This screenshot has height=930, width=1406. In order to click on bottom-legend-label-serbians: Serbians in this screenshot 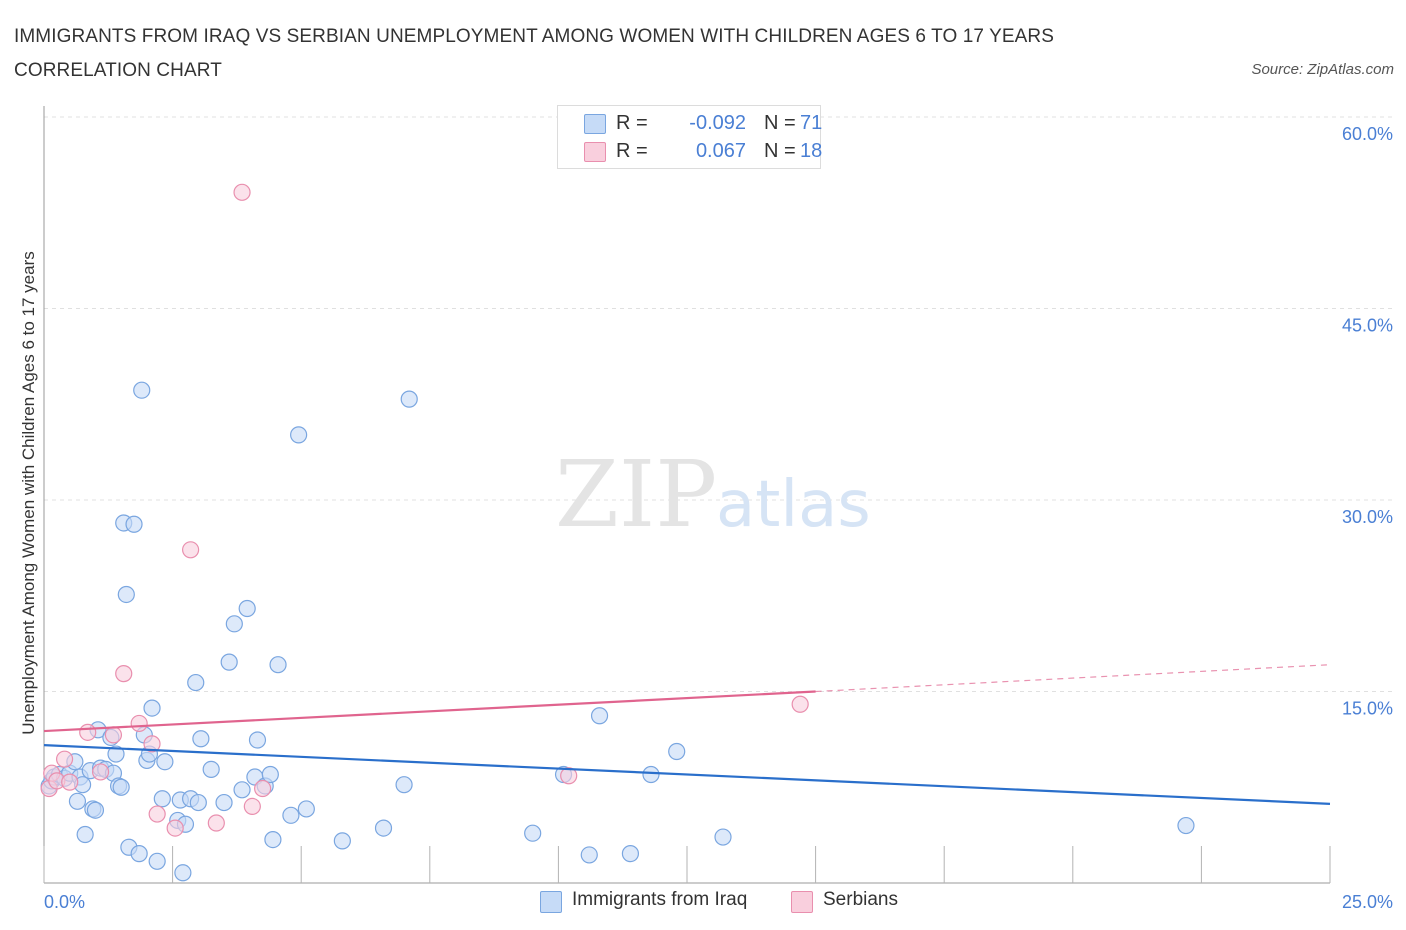, I will do `click(860, 899)`.